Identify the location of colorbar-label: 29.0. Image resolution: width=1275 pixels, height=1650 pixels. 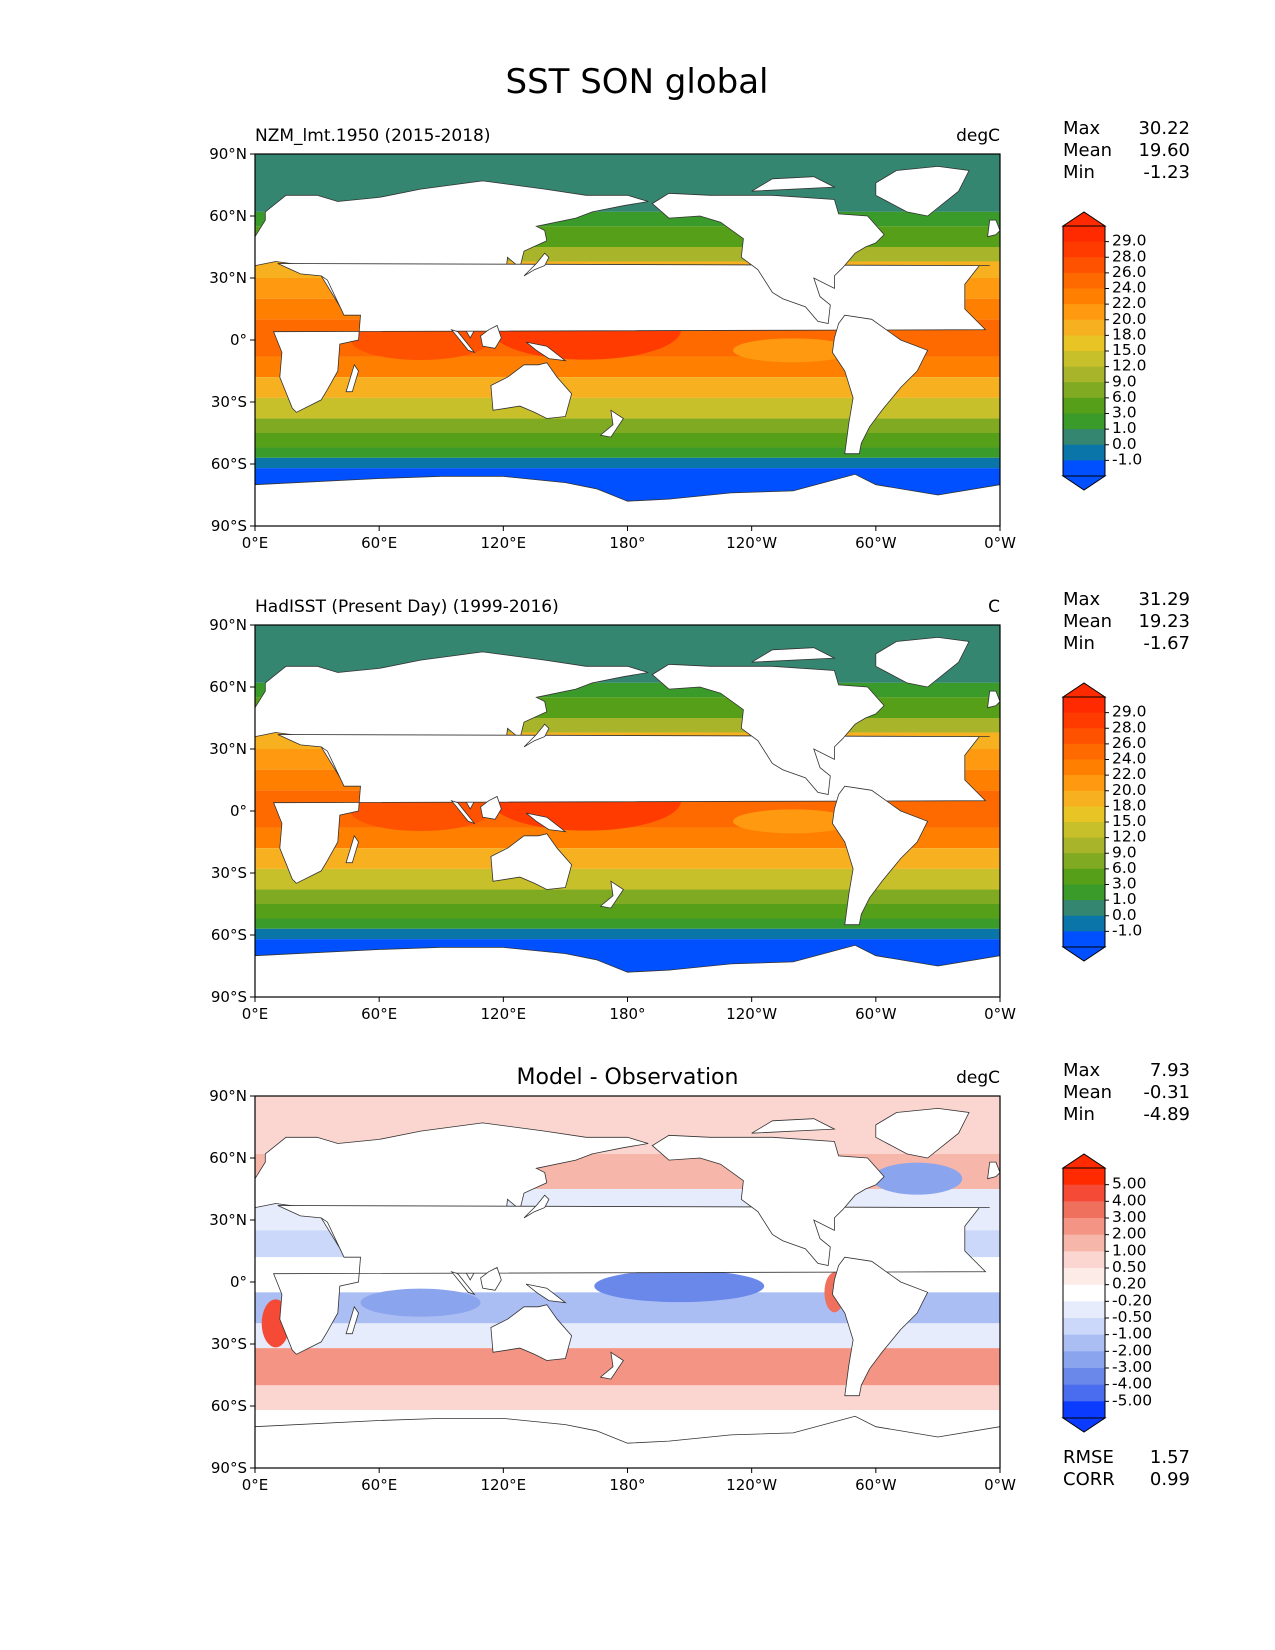
(1129, 241).